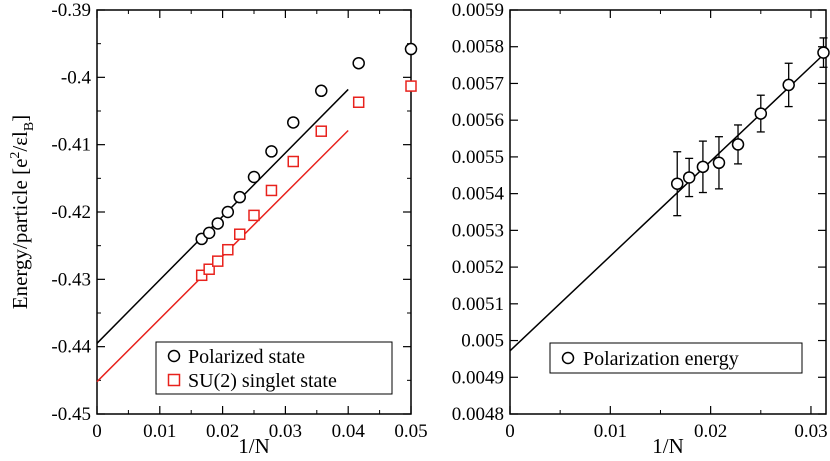 This screenshot has height=461, width=830. Describe the element at coordinates (174, 380) in the screenshot. I see `legend-marker-singlet` at that location.